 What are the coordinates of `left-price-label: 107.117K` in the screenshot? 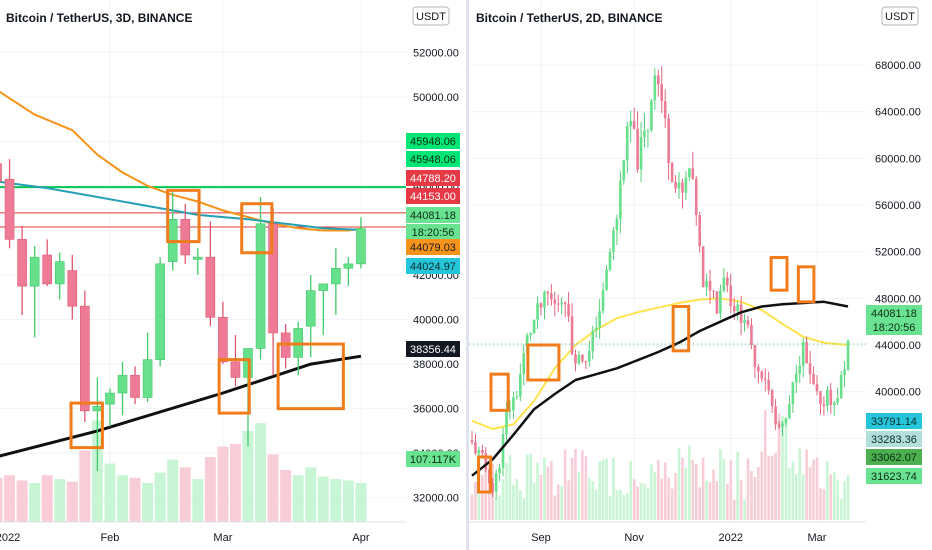 It's located at (433, 460).